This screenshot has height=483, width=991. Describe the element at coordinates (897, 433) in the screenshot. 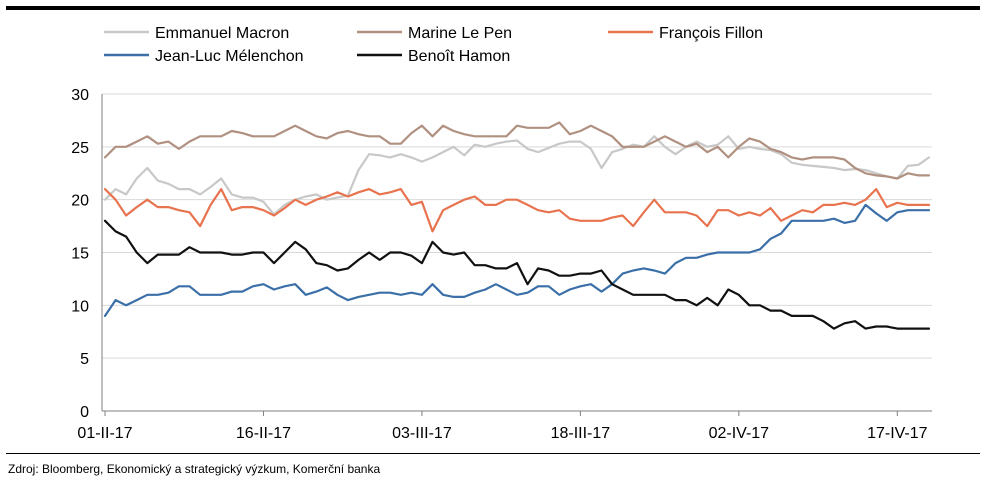

I see `x-tick-label: 17-IV-17` at that location.